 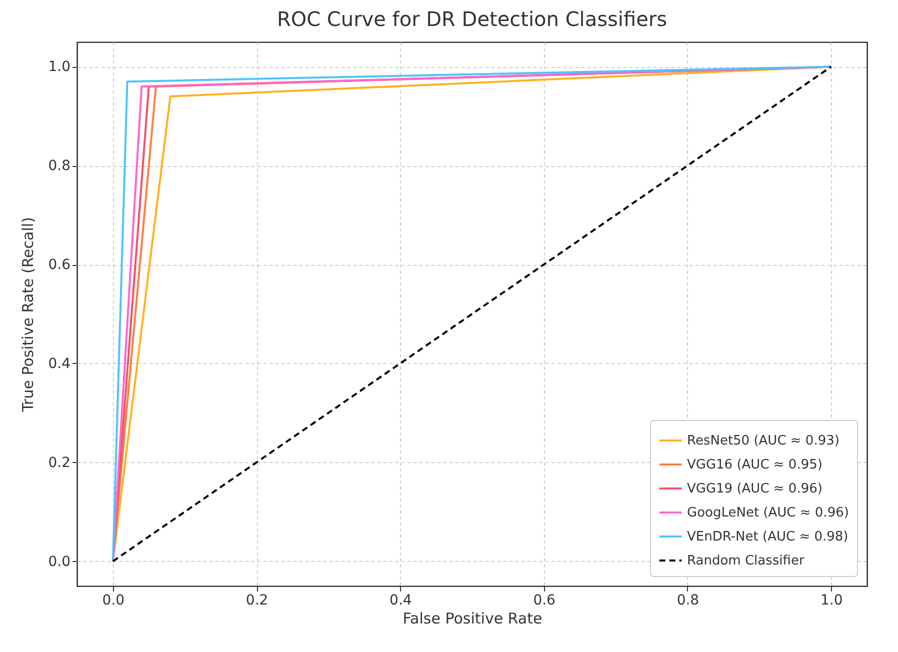 What do you see at coordinates (59, 562) in the screenshot?
I see `y-tick-label: 0.0` at bounding box center [59, 562].